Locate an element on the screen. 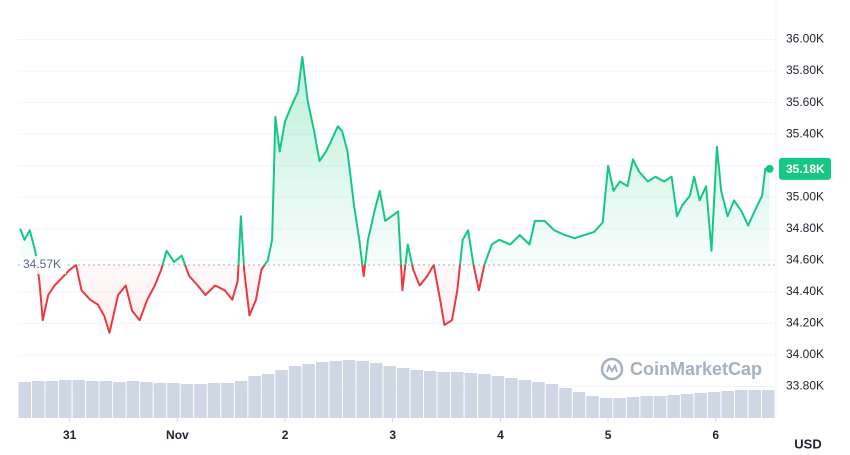 This screenshot has height=455, width=850. y-tick-label: 34.40K is located at coordinates (805, 291).